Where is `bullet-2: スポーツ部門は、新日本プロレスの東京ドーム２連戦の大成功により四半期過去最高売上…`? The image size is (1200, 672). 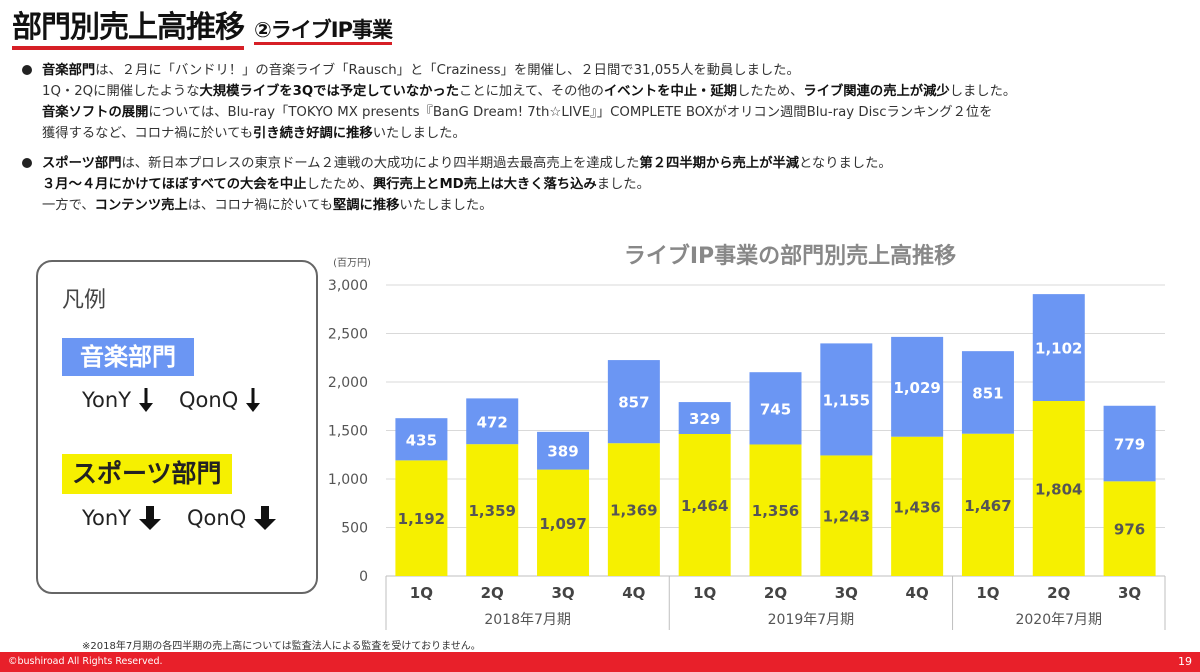 bullet-2: スポーツ部門は、新日本プロレスの東京ドーム２連戦の大成功により四半期過去最高売上… is located at coordinates (607, 184).